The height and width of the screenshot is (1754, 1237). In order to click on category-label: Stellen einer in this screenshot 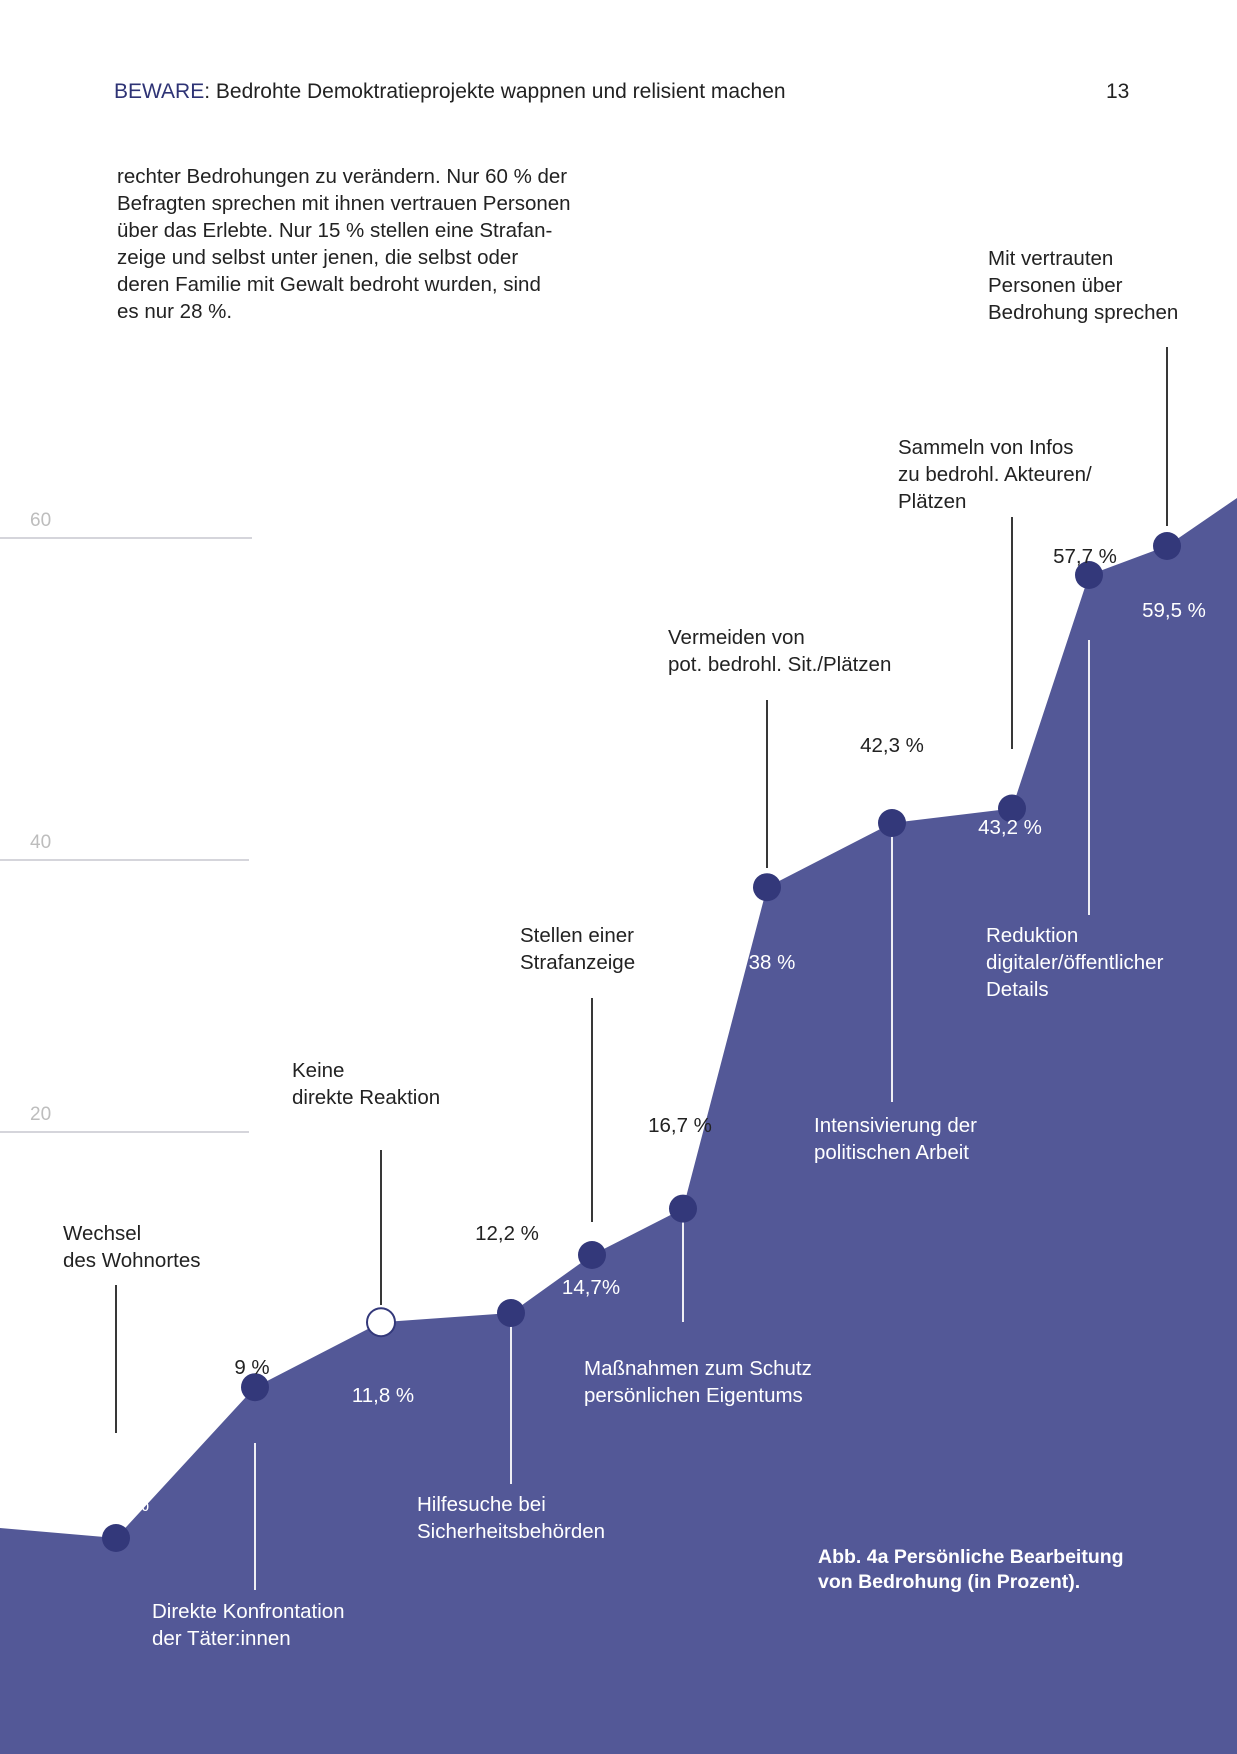, I will do `click(577, 935)`.